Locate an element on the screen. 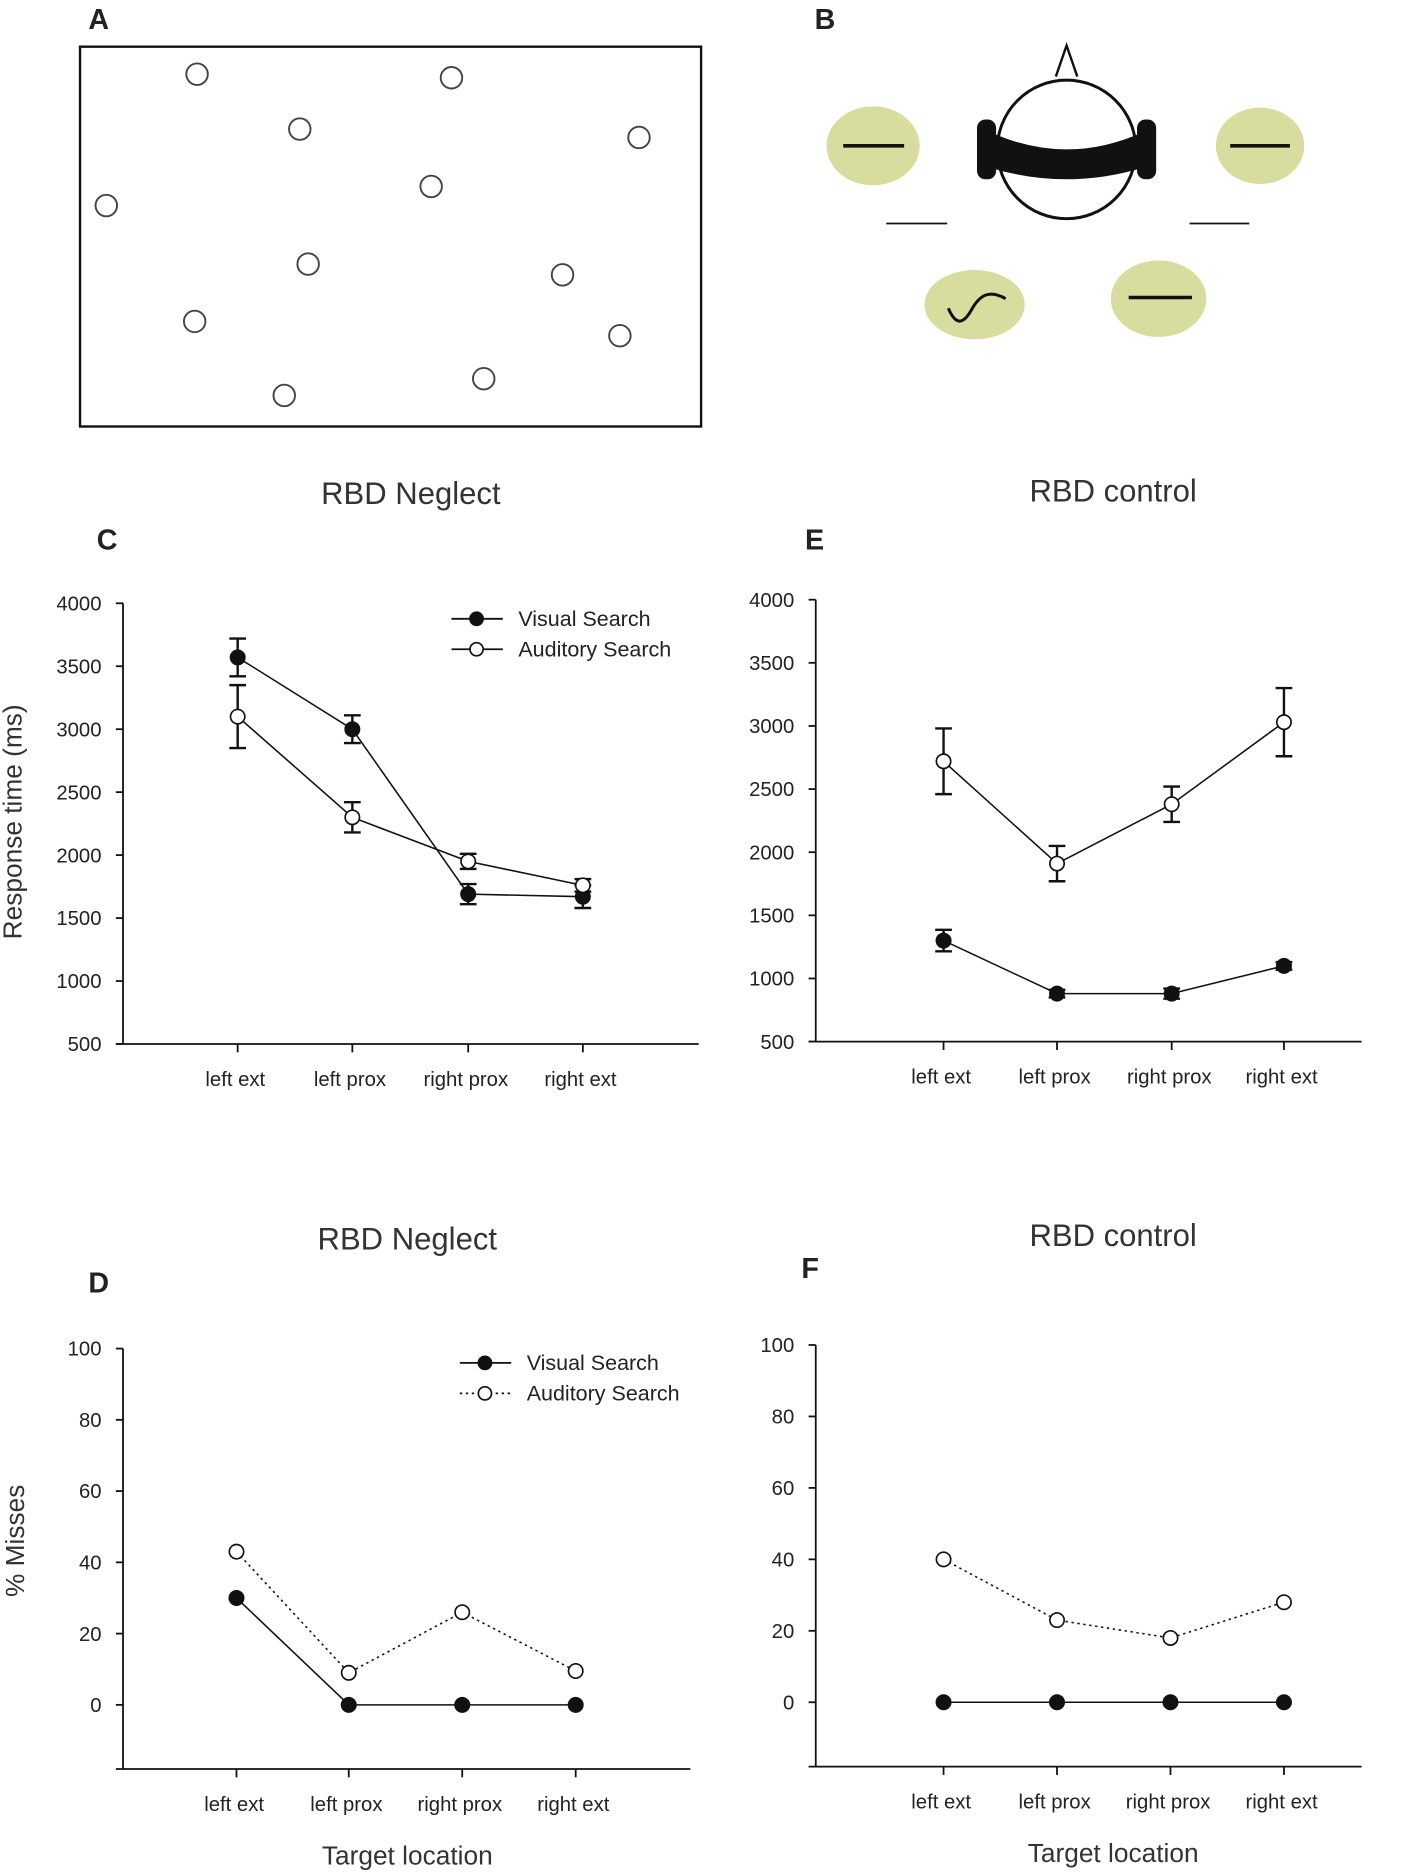 Image resolution: width=1401 pixels, height=1873 pixels. chart-title: RBD Neglect is located at coordinates (411, 493).